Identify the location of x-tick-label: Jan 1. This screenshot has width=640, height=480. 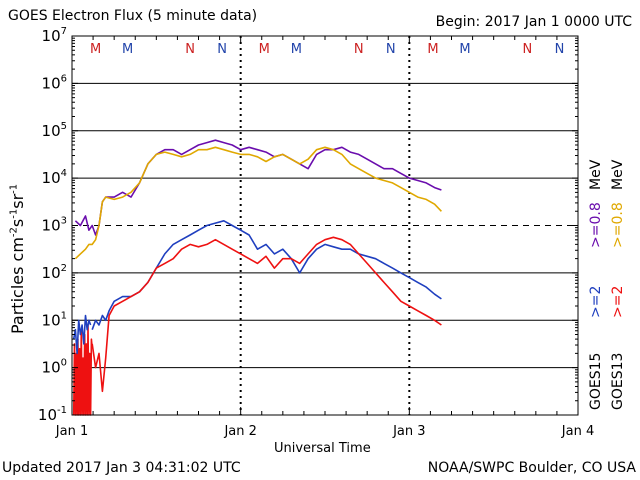
(71, 431).